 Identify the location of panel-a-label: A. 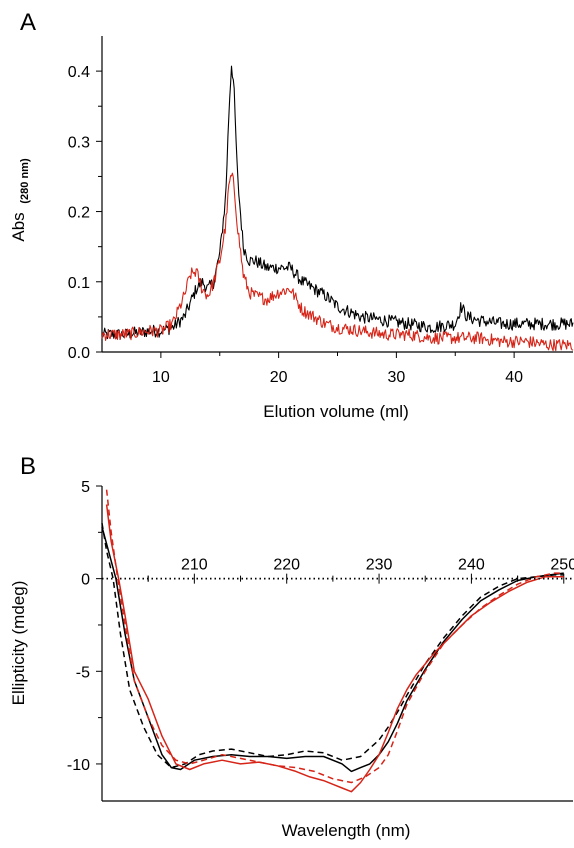
(28, 22).